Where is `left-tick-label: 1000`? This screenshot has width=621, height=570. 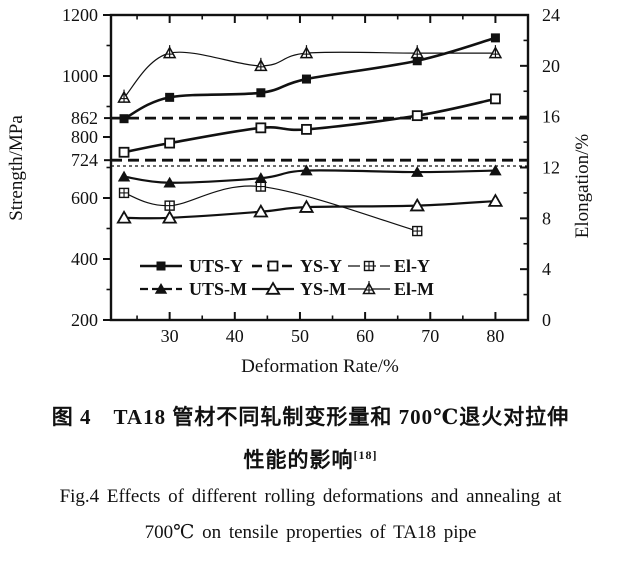 left-tick-label: 1000 is located at coordinates (80, 76).